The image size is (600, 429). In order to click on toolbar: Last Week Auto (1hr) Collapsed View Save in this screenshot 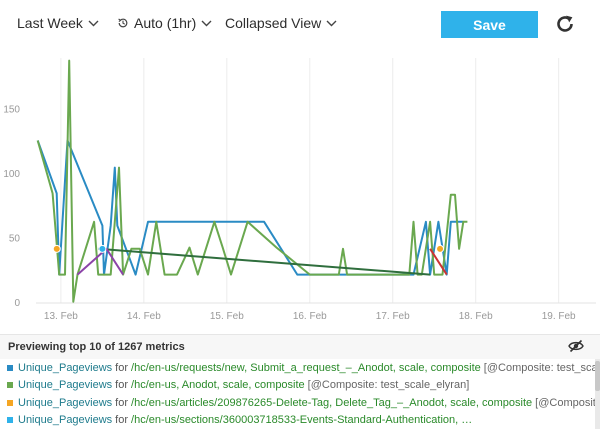, I will do `click(300, 24)`.